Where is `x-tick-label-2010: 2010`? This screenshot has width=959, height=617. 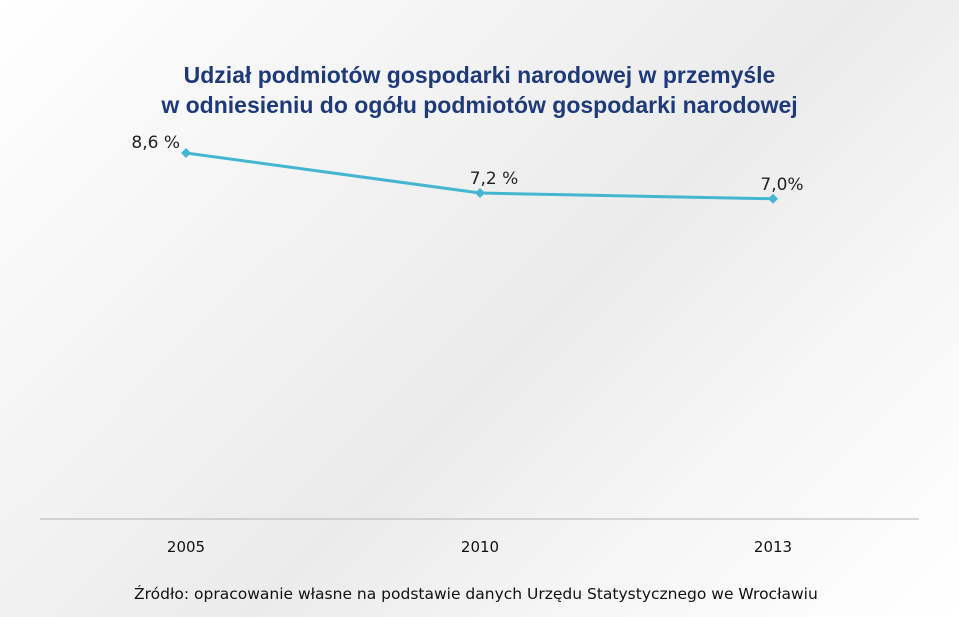
x-tick-label-2010: 2010 is located at coordinates (480, 547).